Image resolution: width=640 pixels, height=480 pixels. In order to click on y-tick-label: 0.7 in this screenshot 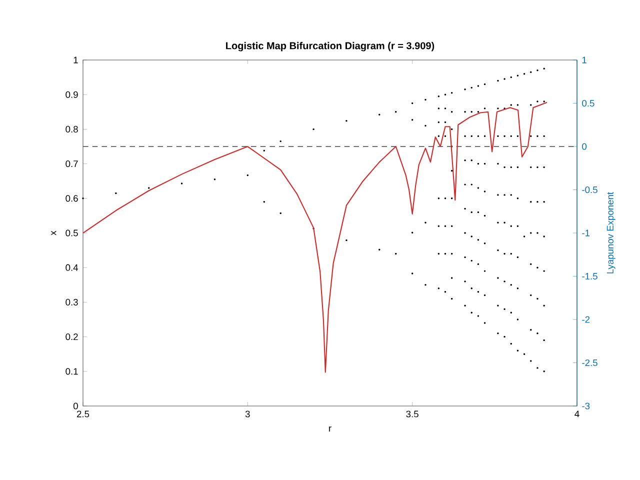, I will do `click(72, 164)`.